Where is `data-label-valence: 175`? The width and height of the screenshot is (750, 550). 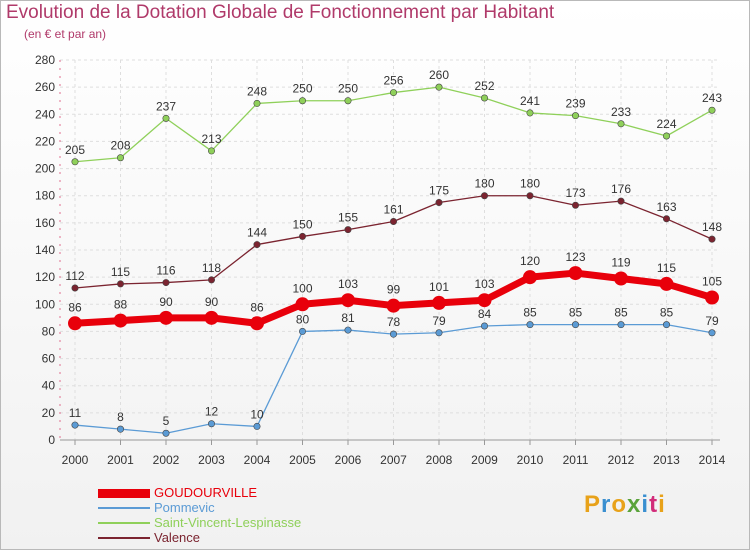
data-label-valence: 175 is located at coordinates (439, 191).